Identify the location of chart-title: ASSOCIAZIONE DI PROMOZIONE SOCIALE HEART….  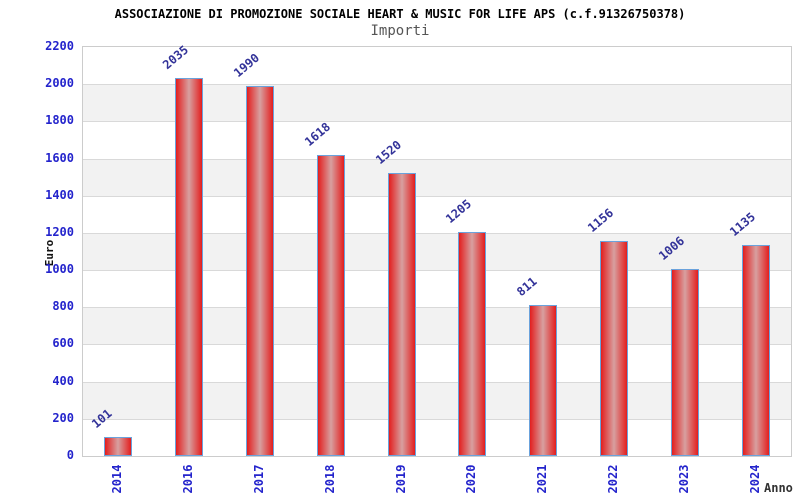
(400, 14).